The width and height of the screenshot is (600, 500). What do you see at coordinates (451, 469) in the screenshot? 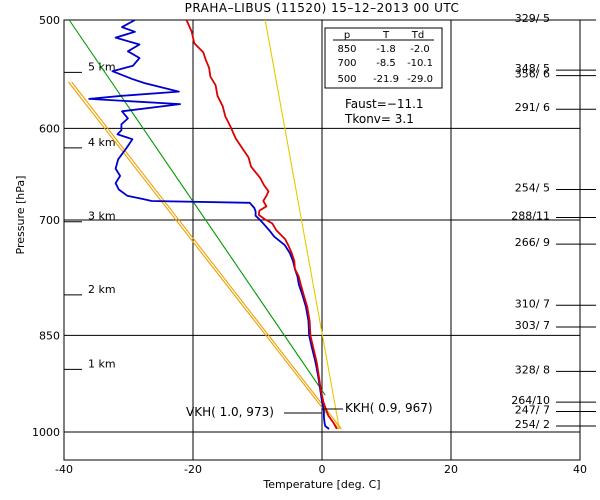
I see `x-tick-label: 20` at bounding box center [451, 469].